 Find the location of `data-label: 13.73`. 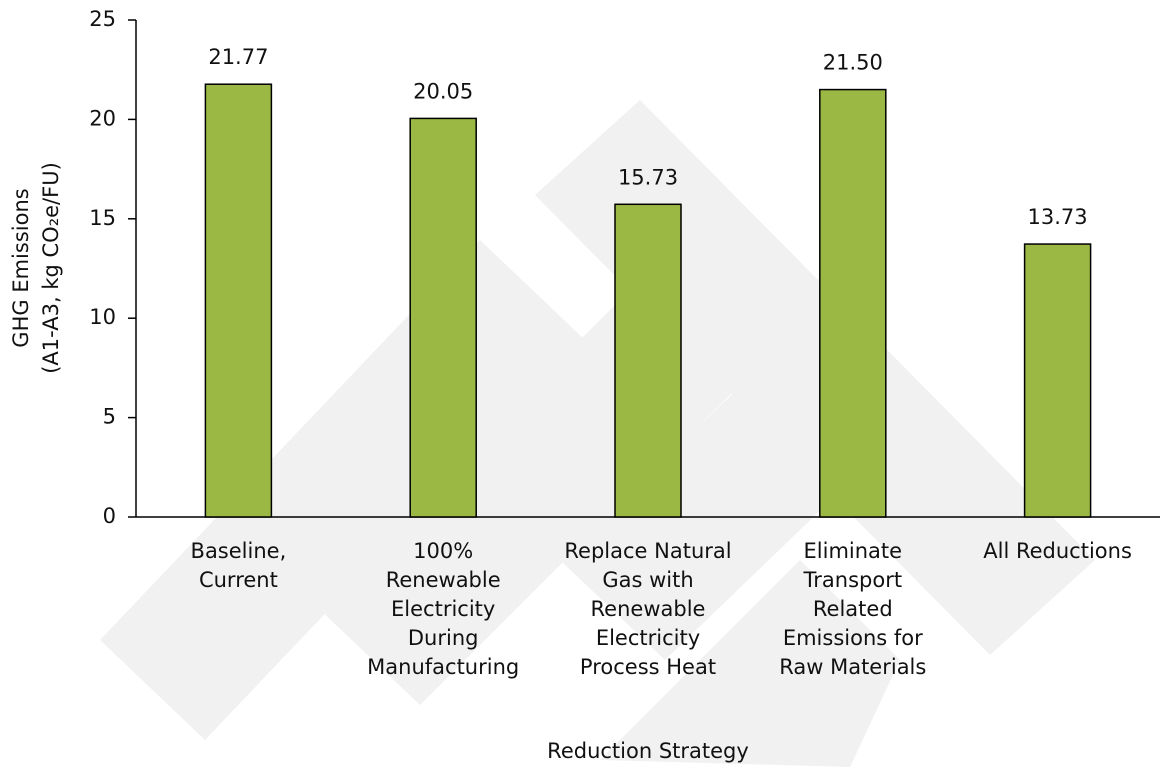

data-label: 13.73 is located at coordinates (1058, 217).